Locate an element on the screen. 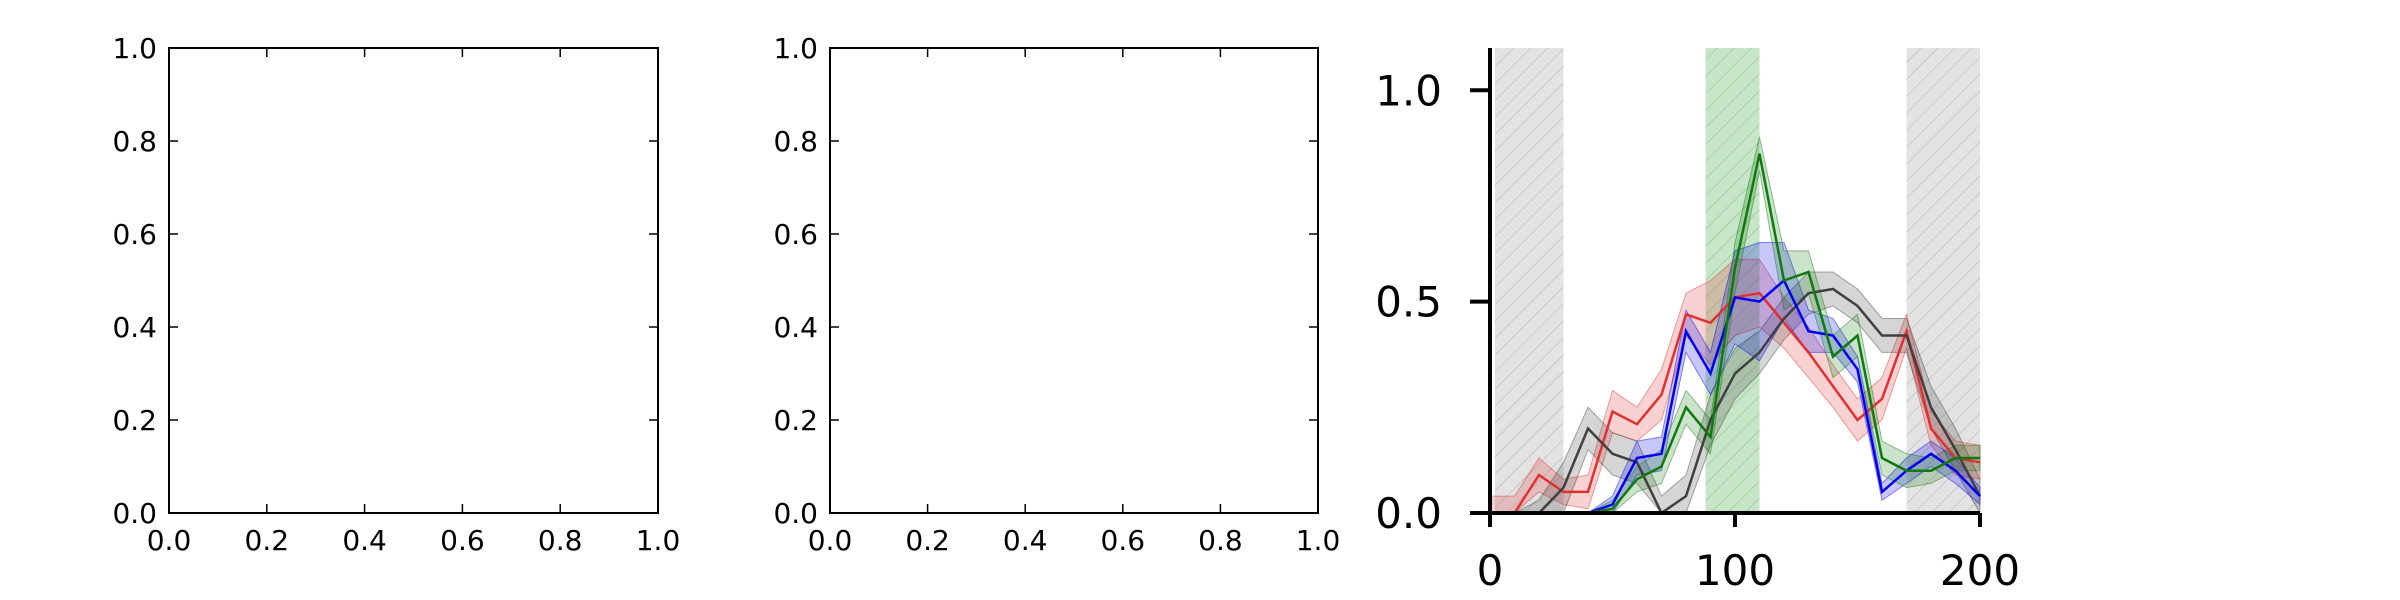 Image resolution: width=2400 pixels, height=600 pixels. x-tick-label: 100 is located at coordinates (1735, 570).